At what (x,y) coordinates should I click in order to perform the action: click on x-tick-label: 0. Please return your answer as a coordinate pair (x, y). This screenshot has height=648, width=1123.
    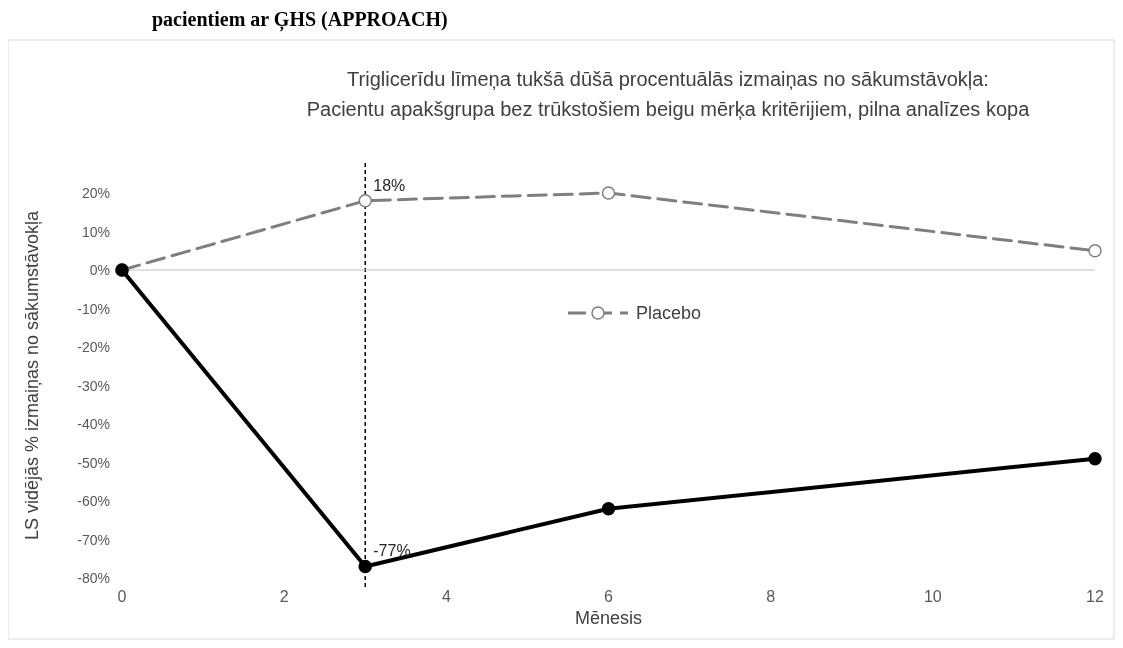
    Looking at the image, I should click on (122, 596).